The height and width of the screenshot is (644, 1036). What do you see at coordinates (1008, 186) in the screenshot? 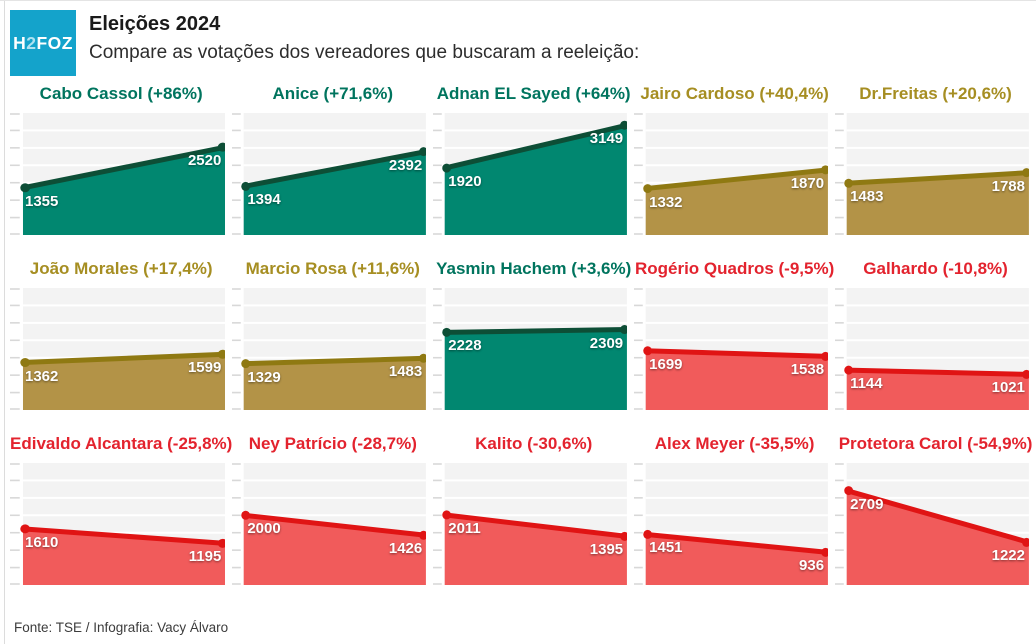
I see `end-value-label: 1788` at bounding box center [1008, 186].